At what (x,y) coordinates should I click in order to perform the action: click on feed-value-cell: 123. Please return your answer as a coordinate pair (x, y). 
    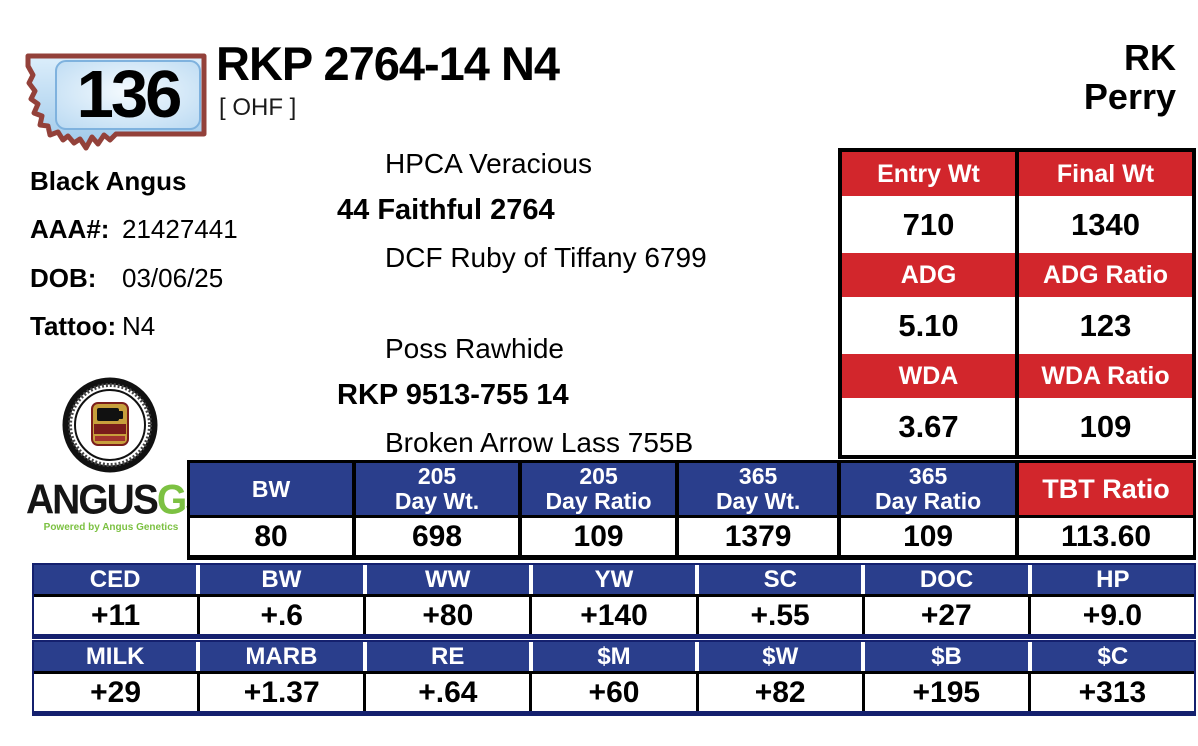
    Looking at the image, I should click on (1103, 325).